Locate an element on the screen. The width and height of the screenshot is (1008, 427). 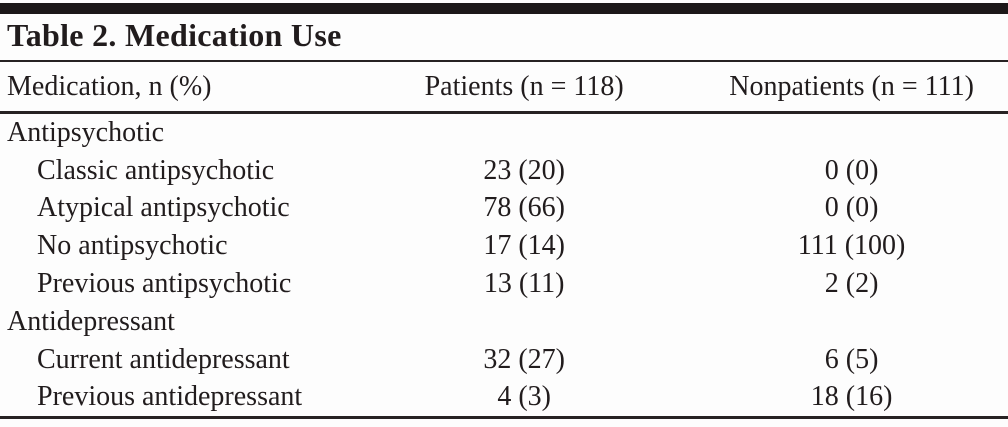
table-row-previous-antidepressant: Previous antidepressant 4 (3) 18 (16) is located at coordinates (504, 398).